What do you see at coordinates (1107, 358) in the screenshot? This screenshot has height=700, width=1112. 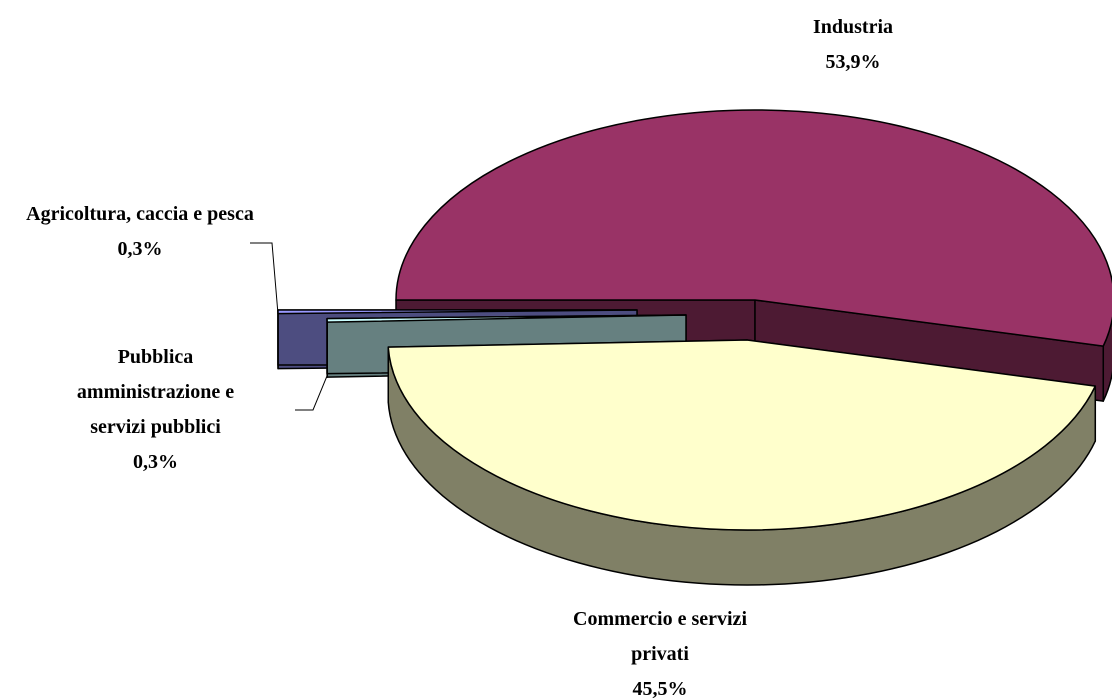 I see `slice-side` at bounding box center [1107, 358].